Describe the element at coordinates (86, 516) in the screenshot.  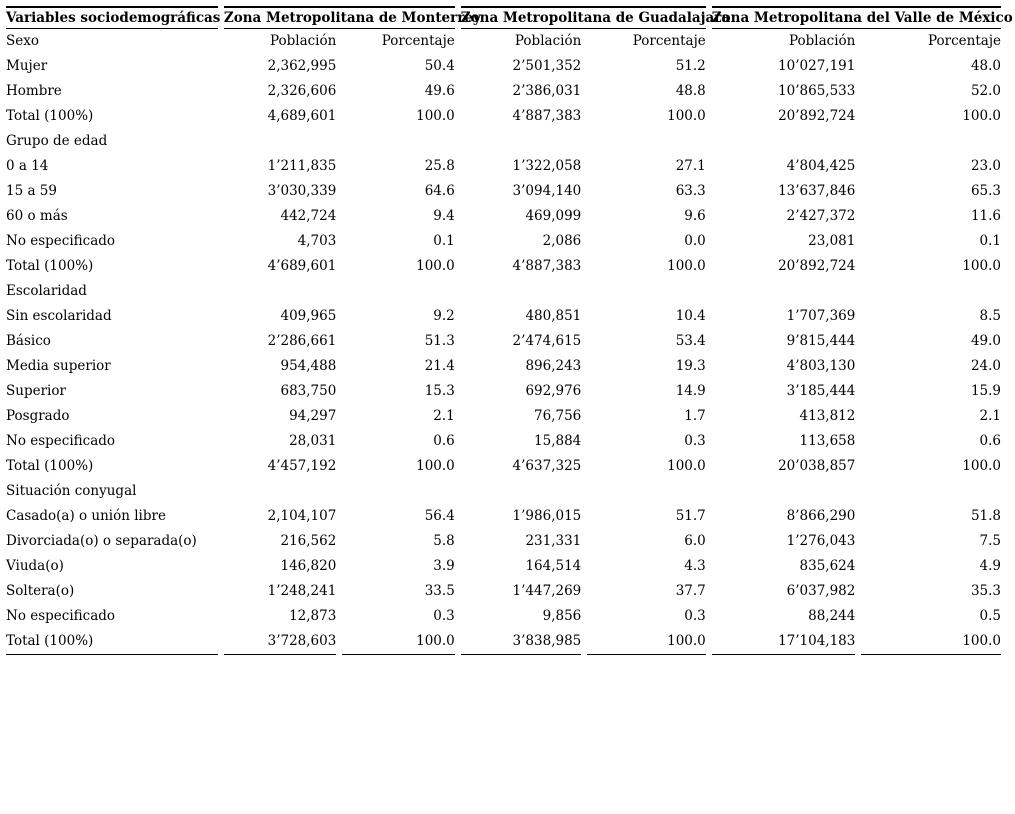
I see `row-label: Casado(a) o unión libre` at that location.